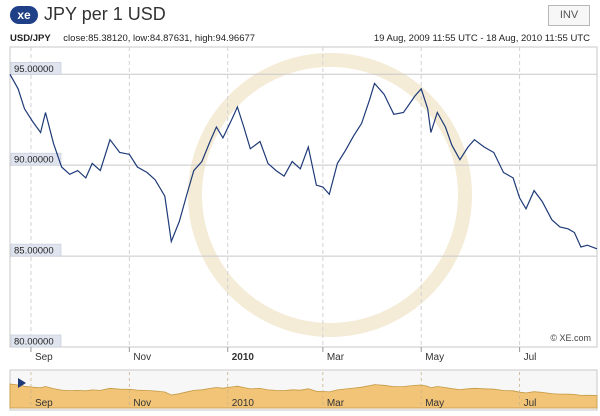 The height and width of the screenshot is (416, 600). I want to click on y-tick-label: 95.00000, so click(34, 69).